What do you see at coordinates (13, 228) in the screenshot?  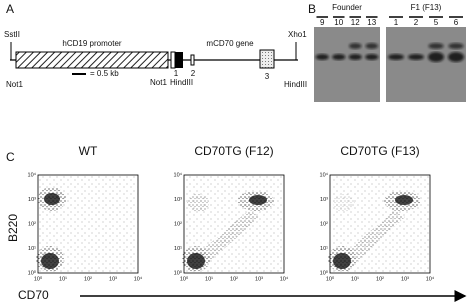 I see `y-axis-label: B220` at bounding box center [13, 228].